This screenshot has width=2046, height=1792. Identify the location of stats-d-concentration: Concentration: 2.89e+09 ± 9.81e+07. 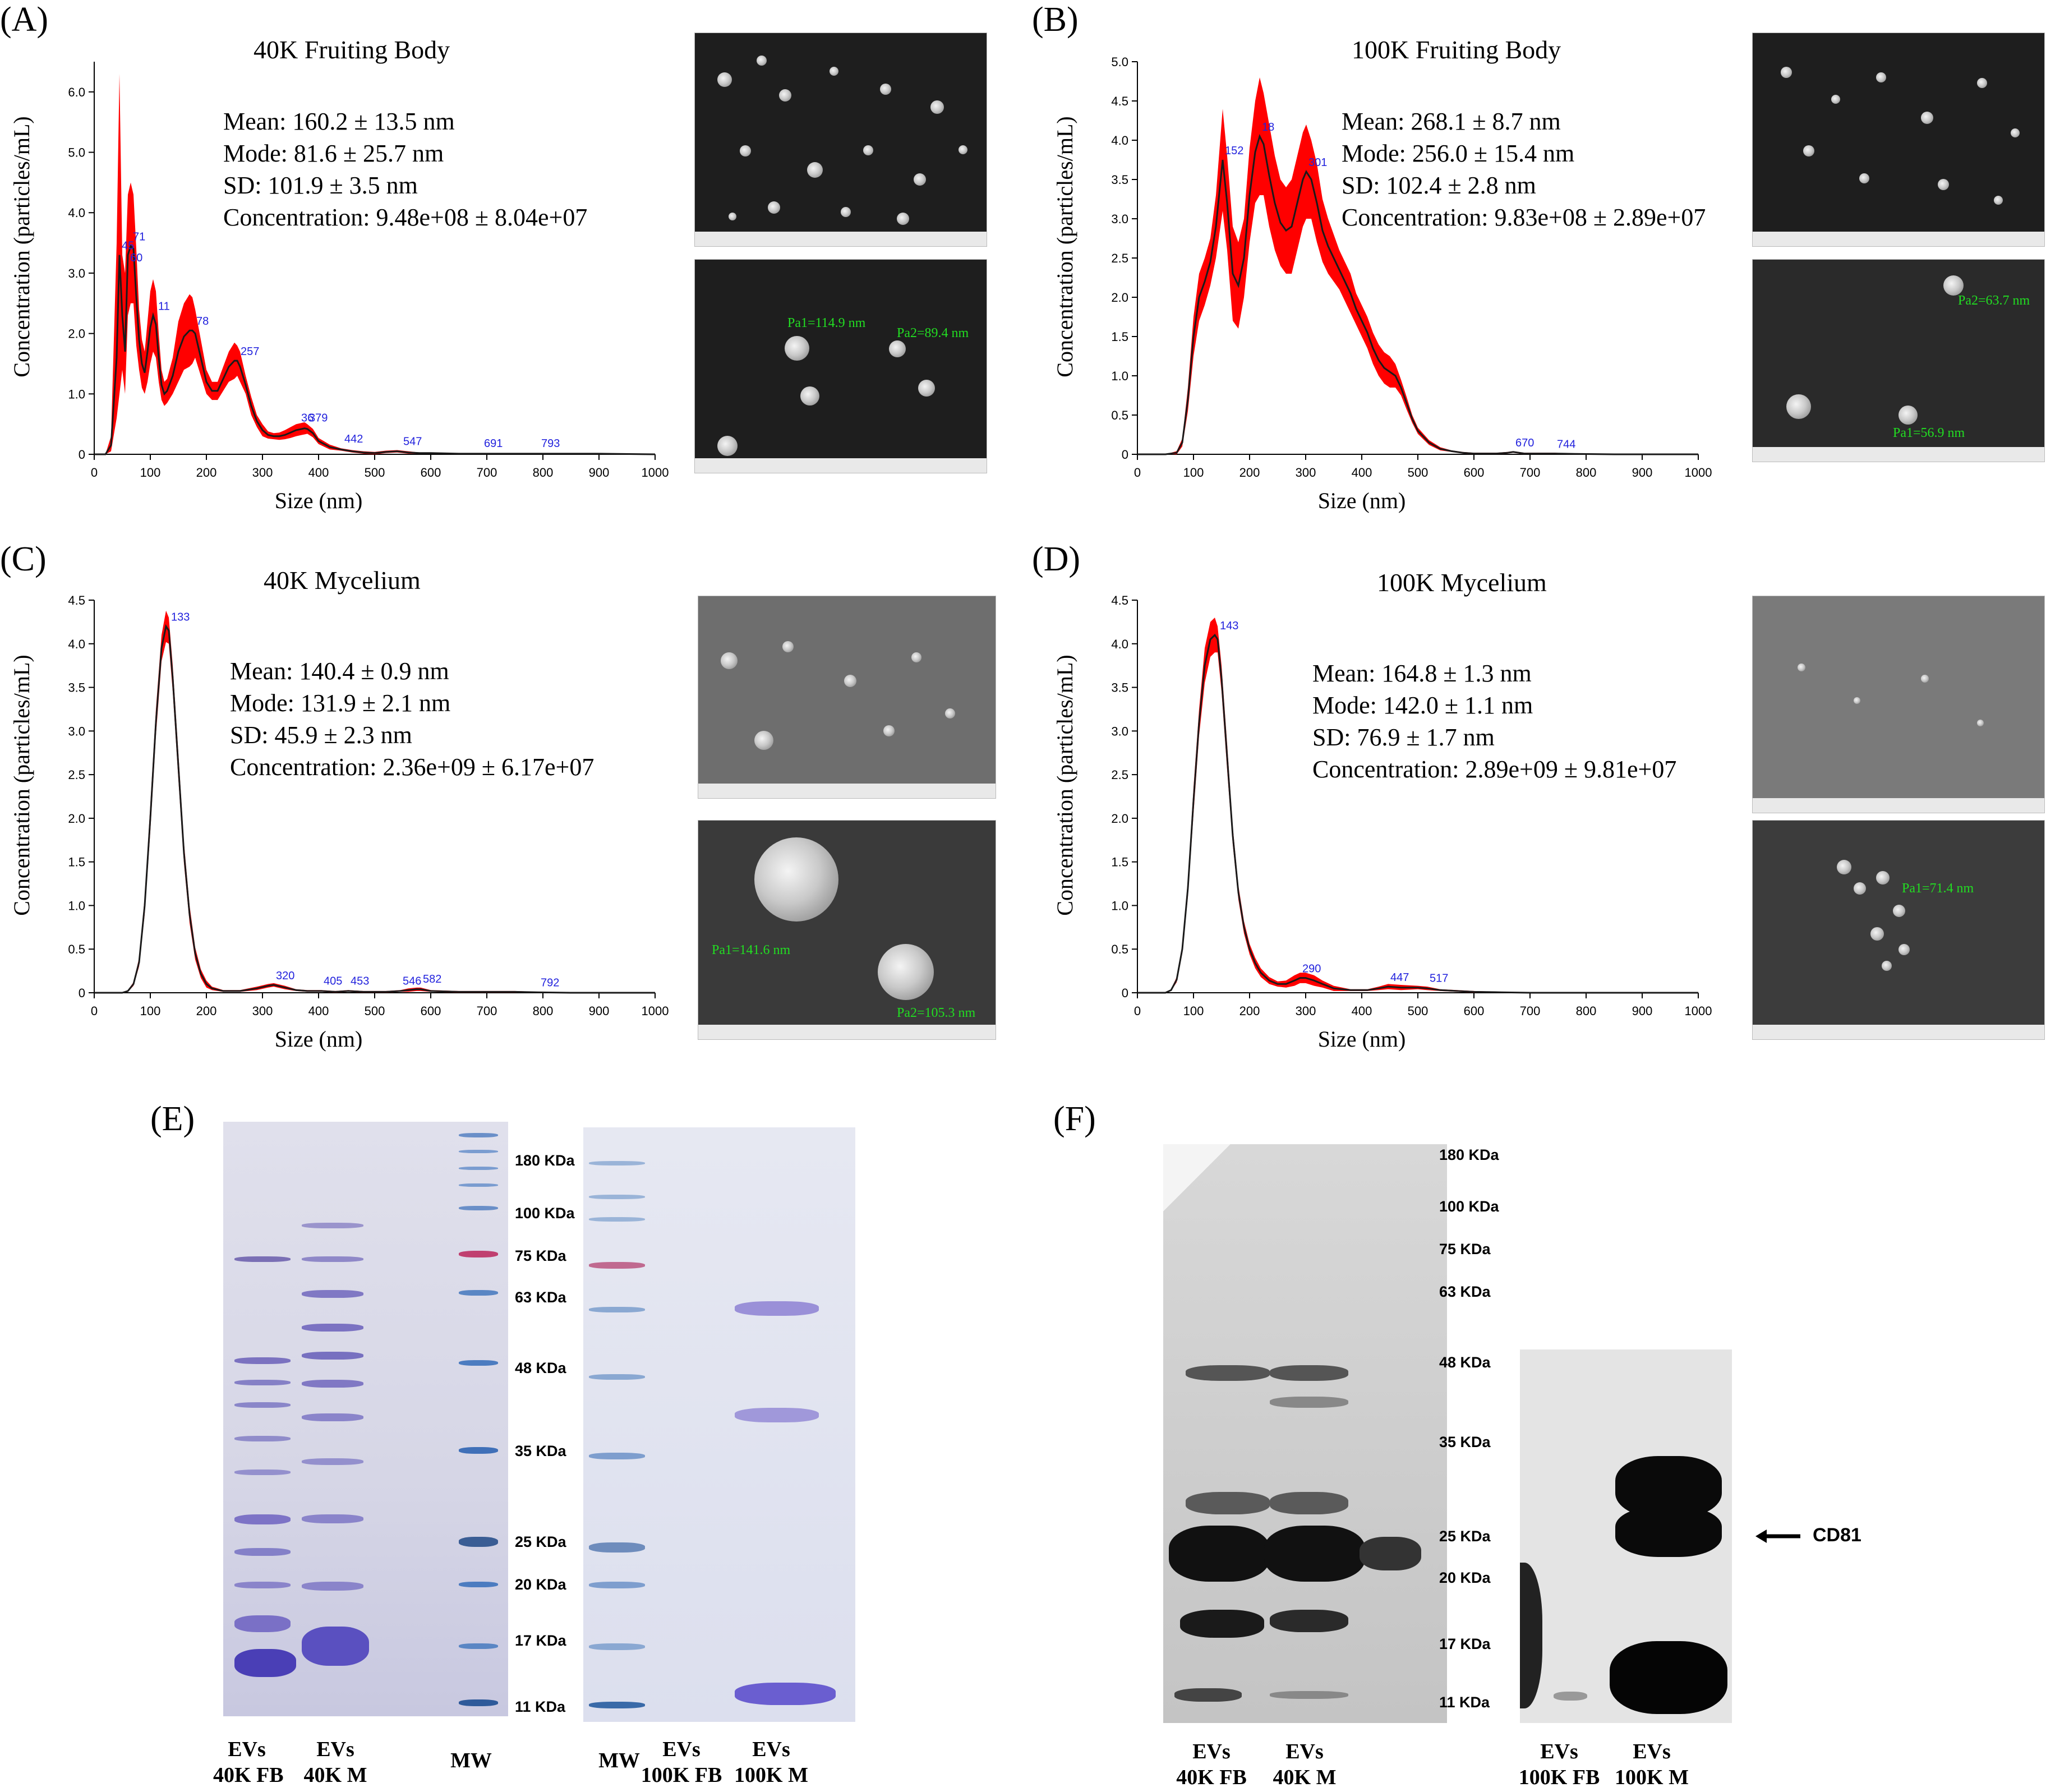
(1494, 769).